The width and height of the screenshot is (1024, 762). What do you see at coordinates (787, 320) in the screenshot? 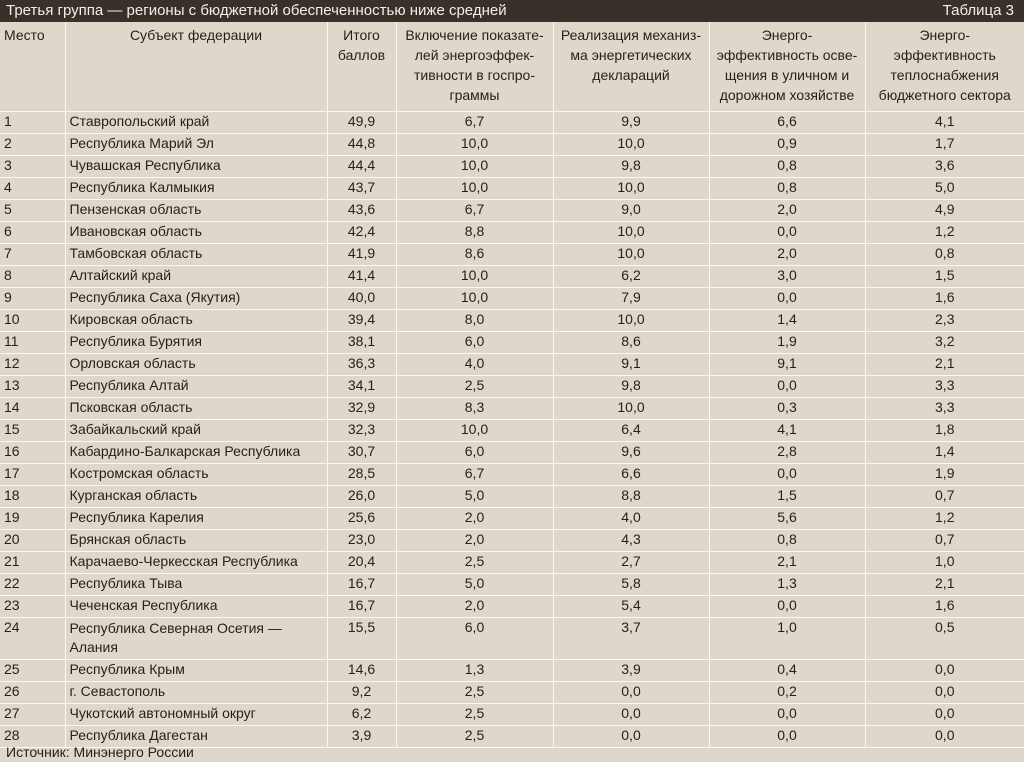
I see `lighting-cell: 1,4` at bounding box center [787, 320].